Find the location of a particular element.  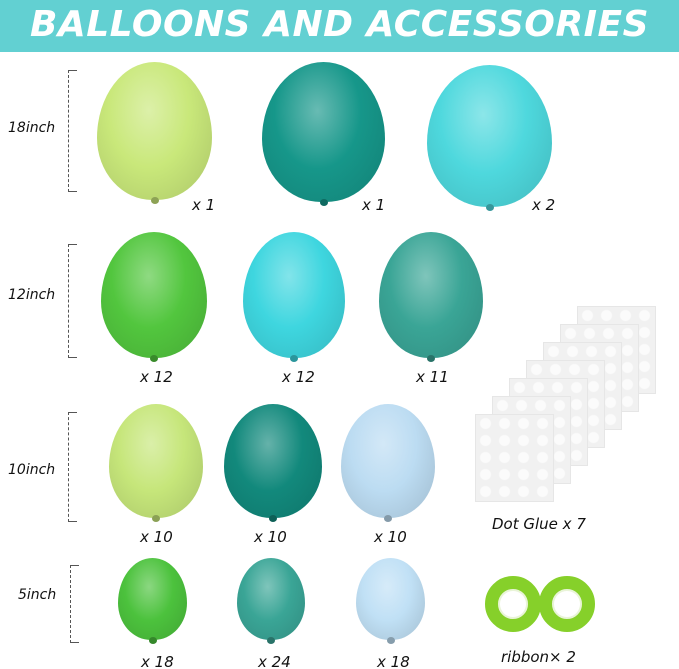

size-label: 5inch is located at coordinates (37, 595).